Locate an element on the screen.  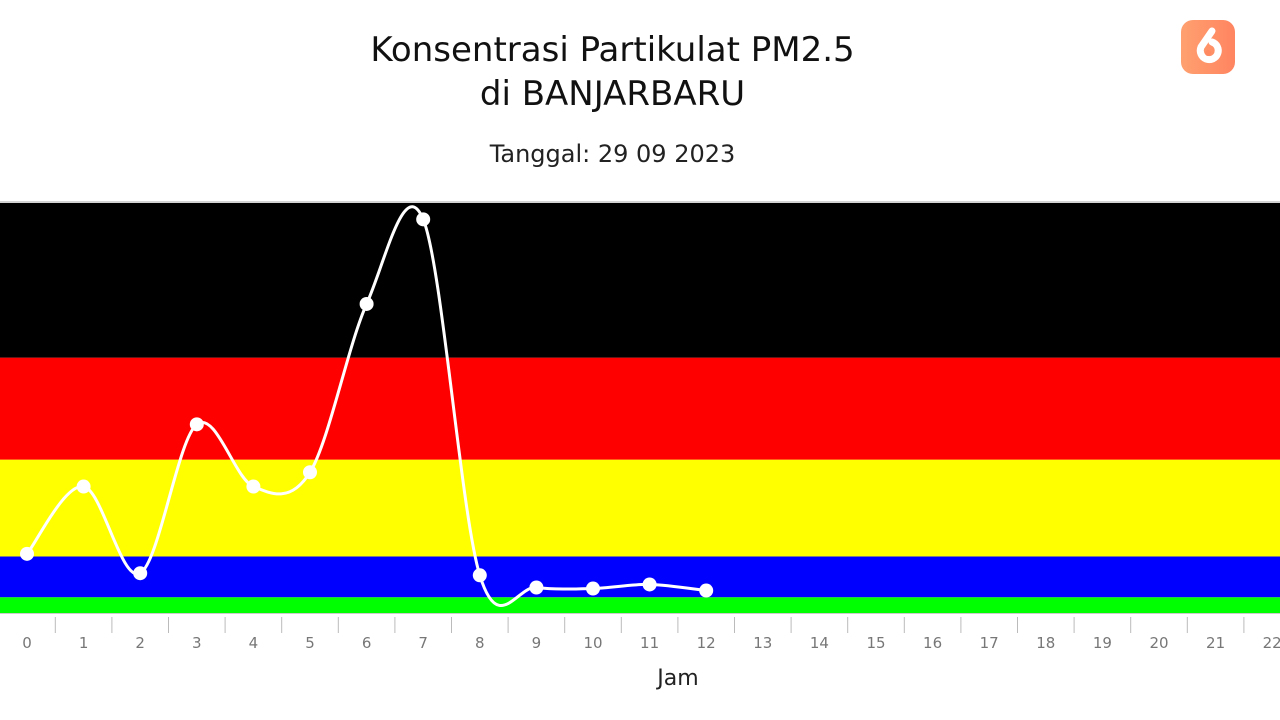
x-tick-label: 4 is located at coordinates (254, 643).